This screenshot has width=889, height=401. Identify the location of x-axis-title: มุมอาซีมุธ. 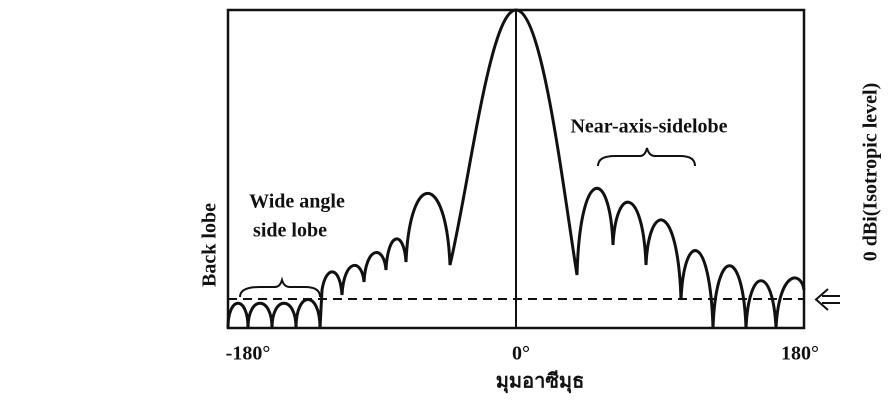
(540, 382).